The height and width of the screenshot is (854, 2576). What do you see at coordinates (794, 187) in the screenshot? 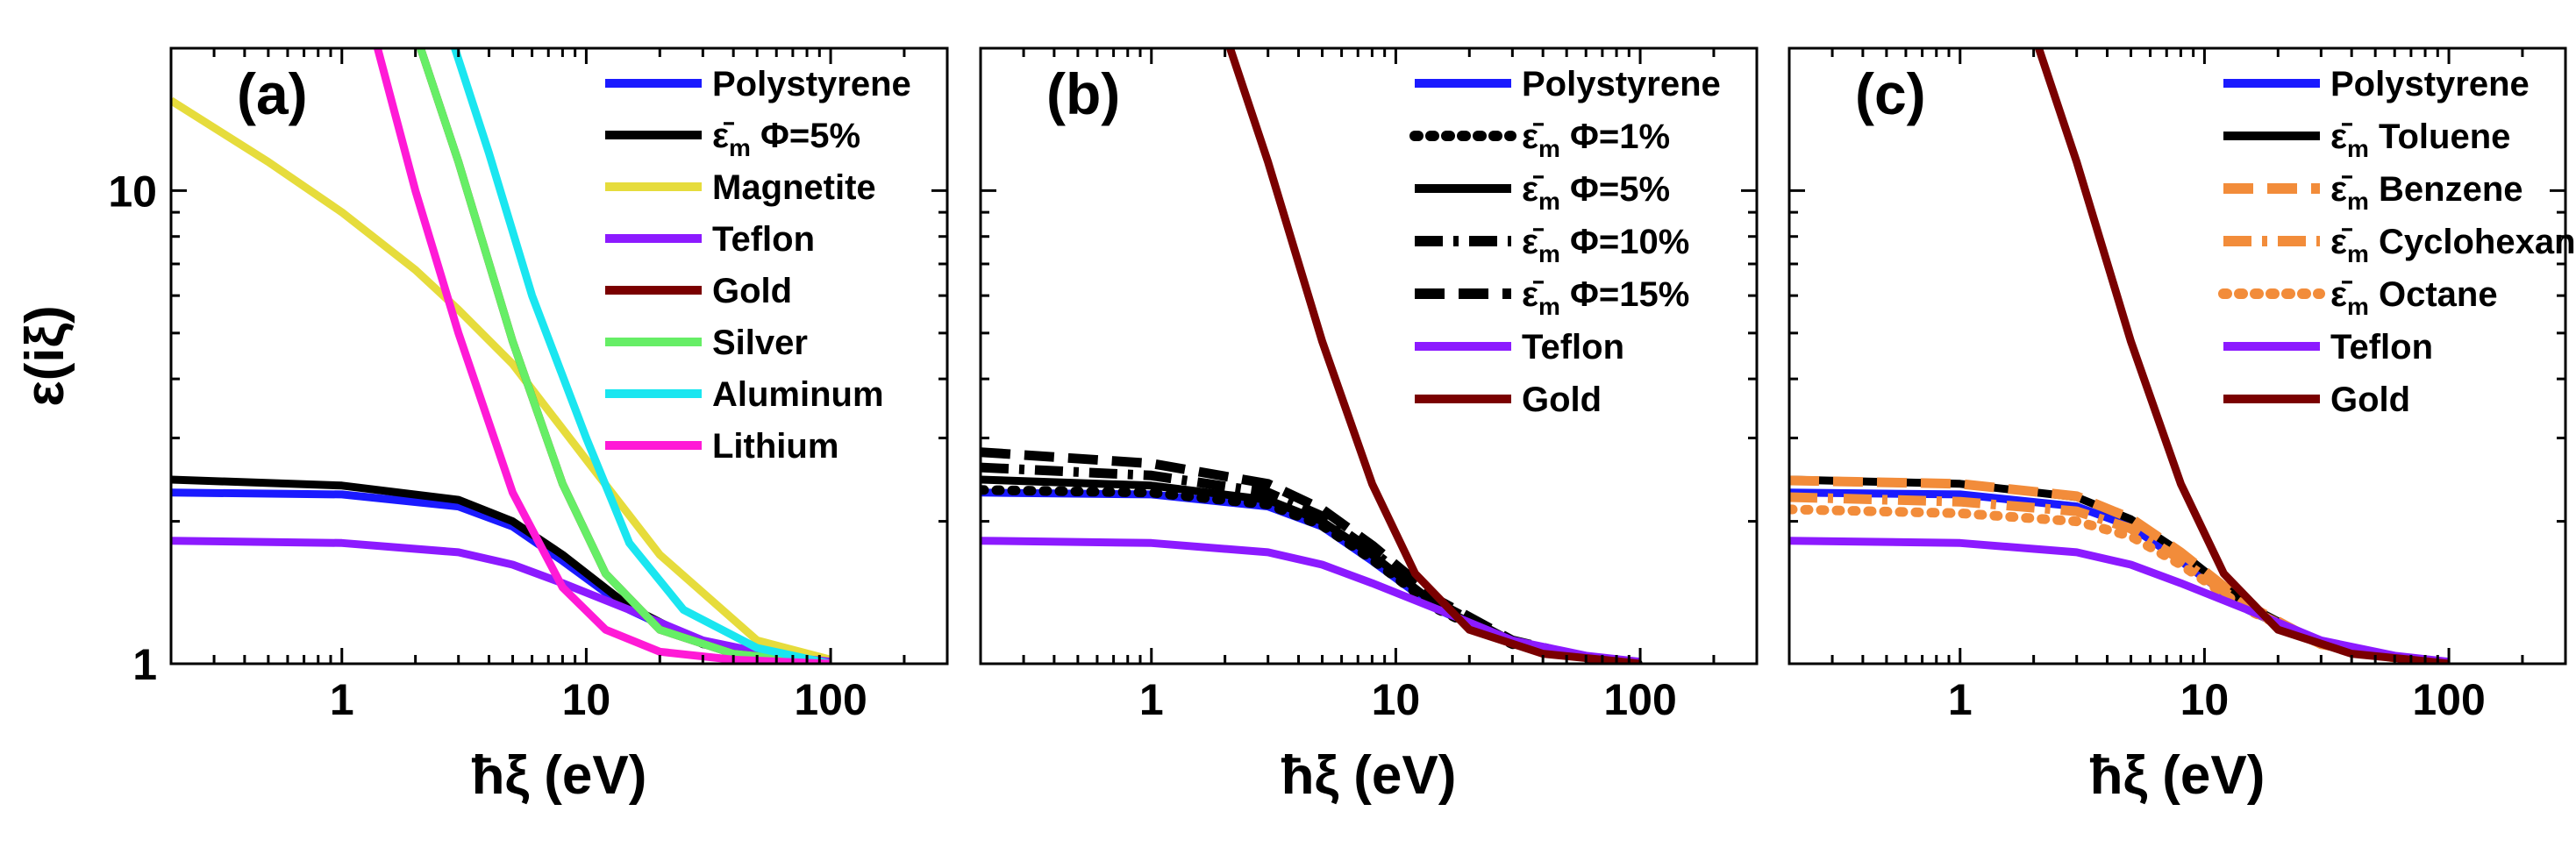
I see `legend-label: Magnetite` at bounding box center [794, 187].